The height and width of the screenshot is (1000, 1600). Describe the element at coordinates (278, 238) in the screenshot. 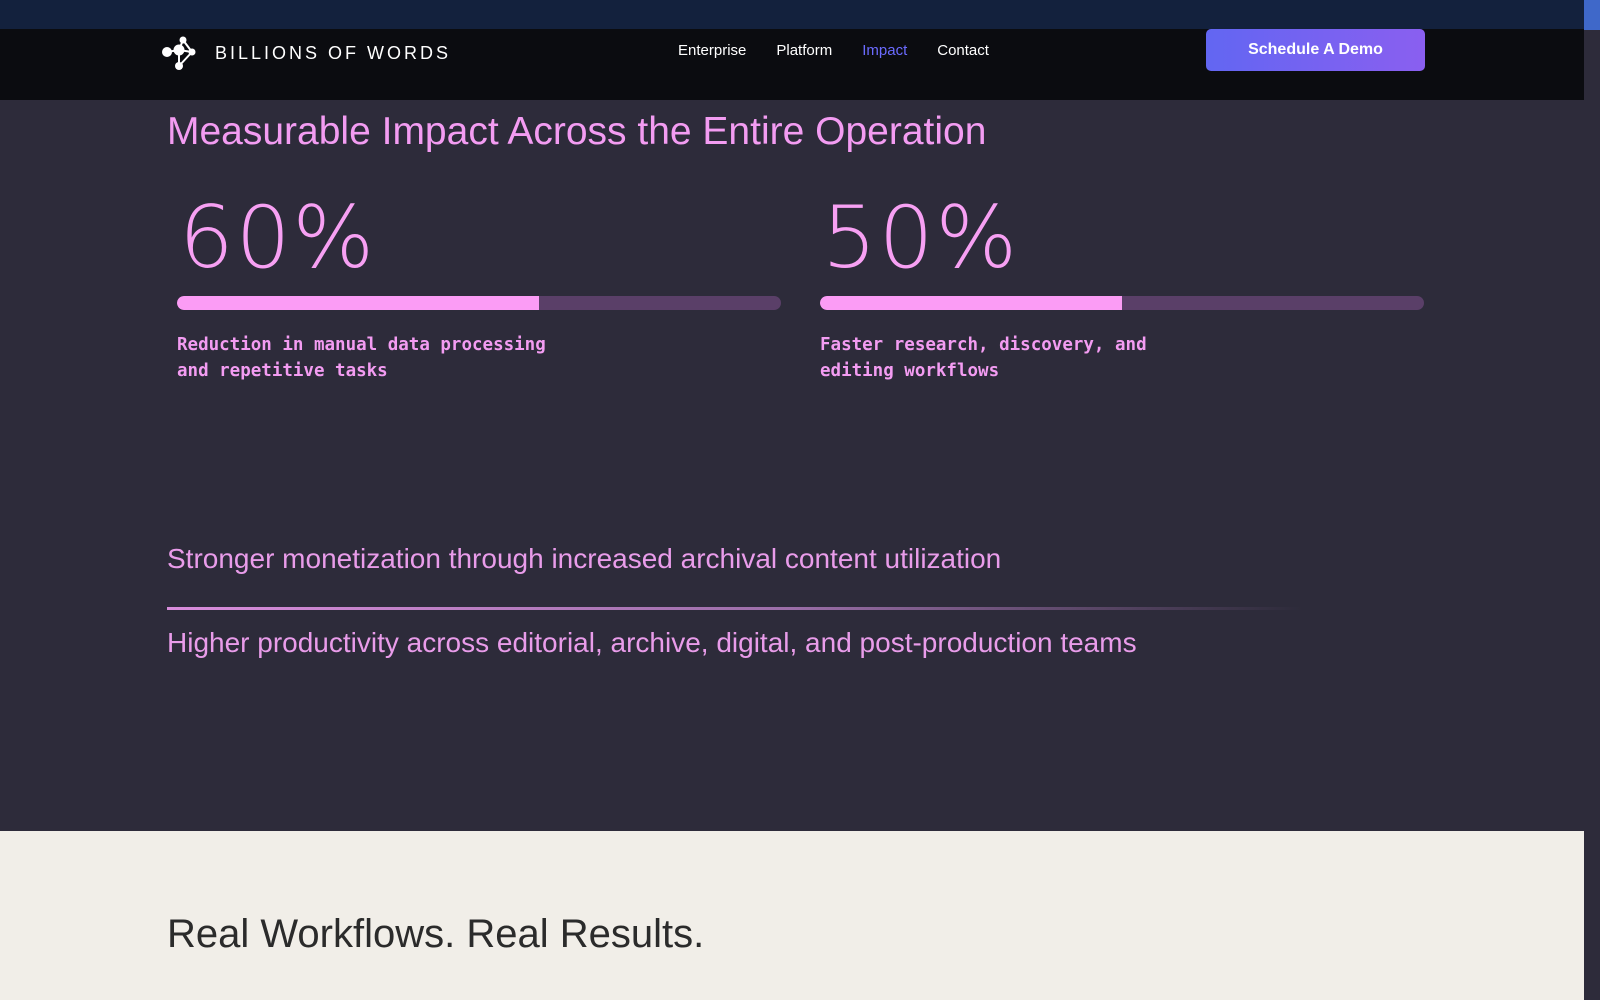

I see `stat-value: 60%` at that location.